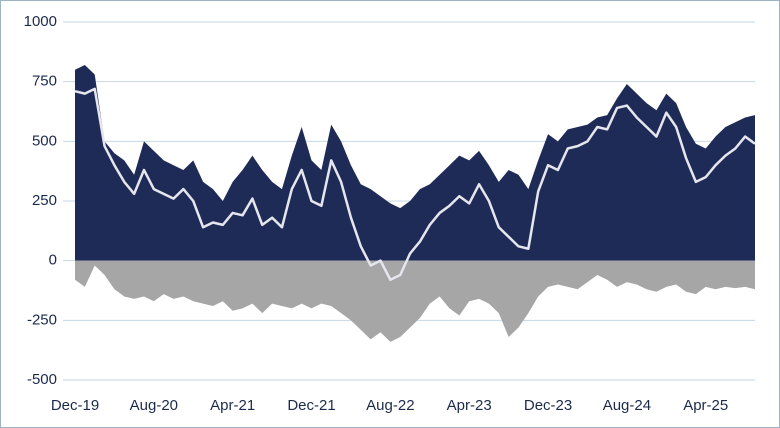 This screenshot has height=428, width=780. I want to click on y-tick-label: -500, so click(42, 379).